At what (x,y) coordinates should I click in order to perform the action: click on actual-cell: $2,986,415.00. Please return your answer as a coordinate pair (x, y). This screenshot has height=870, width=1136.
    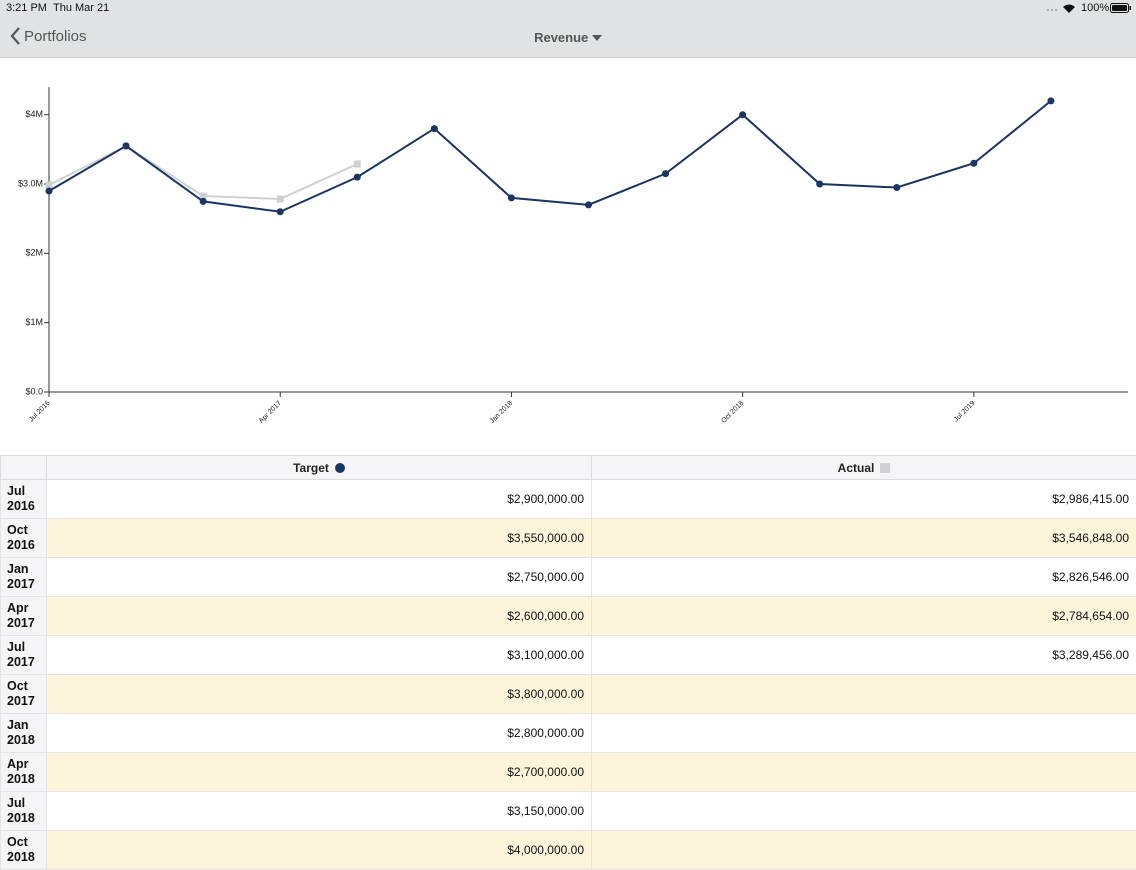
    Looking at the image, I should click on (864, 499).